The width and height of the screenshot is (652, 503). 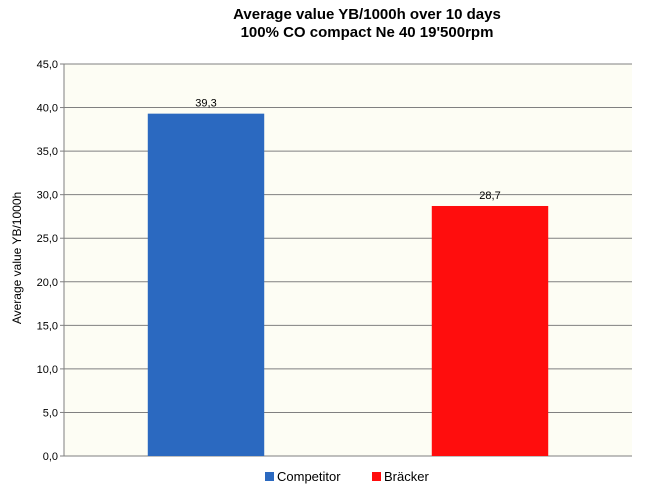 I want to click on y-tick-label: 5,0, so click(x=50, y=413).